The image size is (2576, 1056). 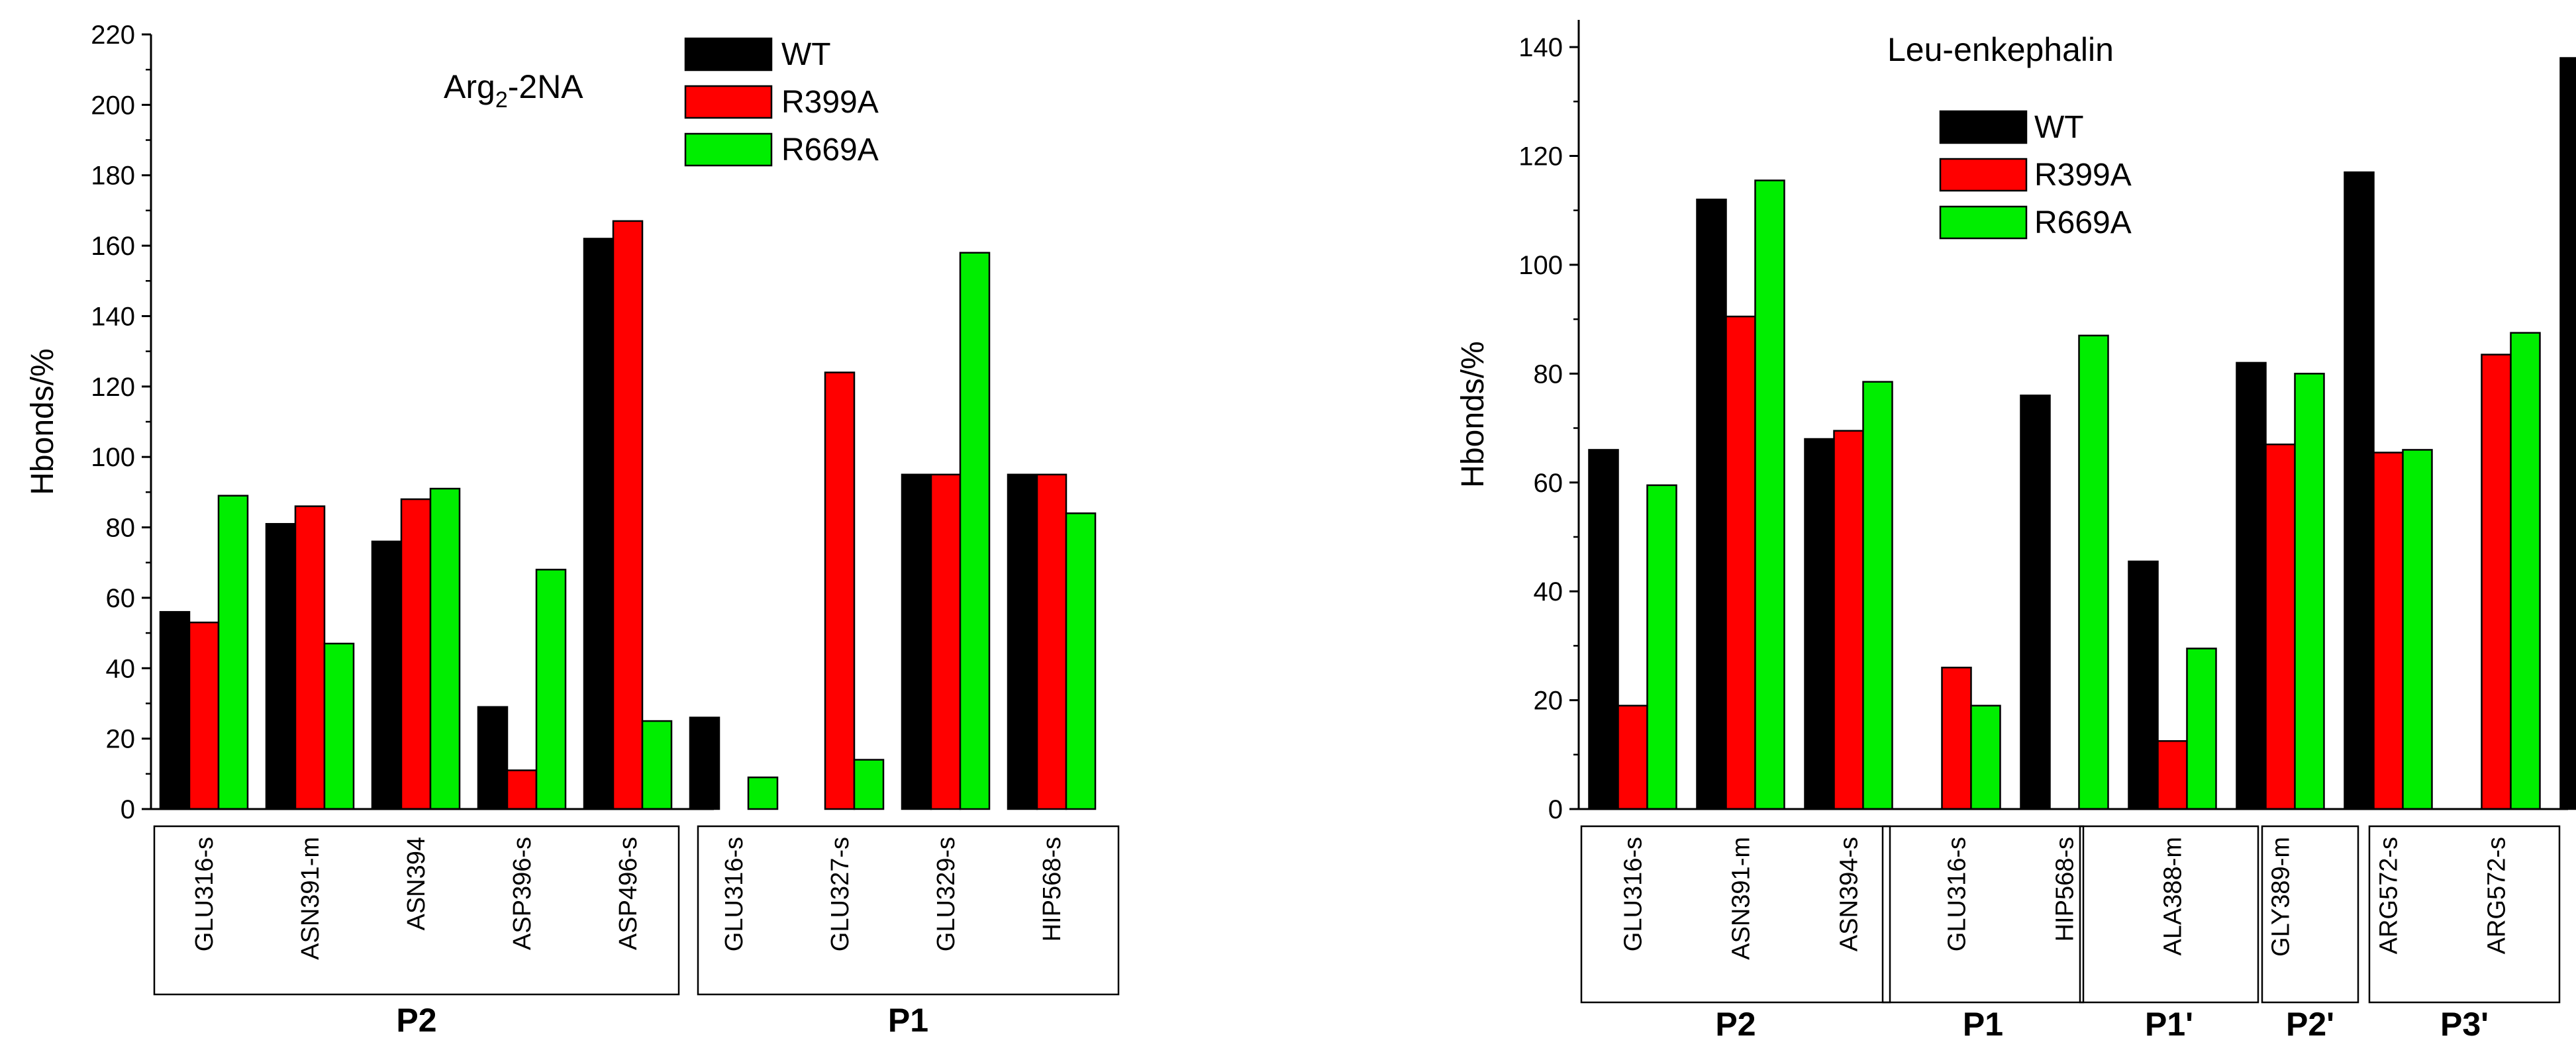 I want to click on category-label: ASN394, so click(x=416, y=884).